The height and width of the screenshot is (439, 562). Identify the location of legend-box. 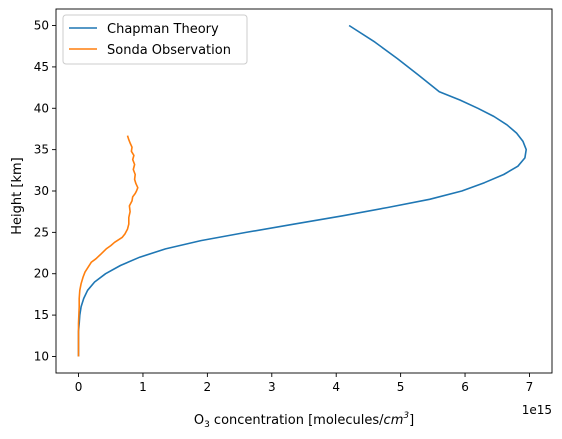
(155, 39).